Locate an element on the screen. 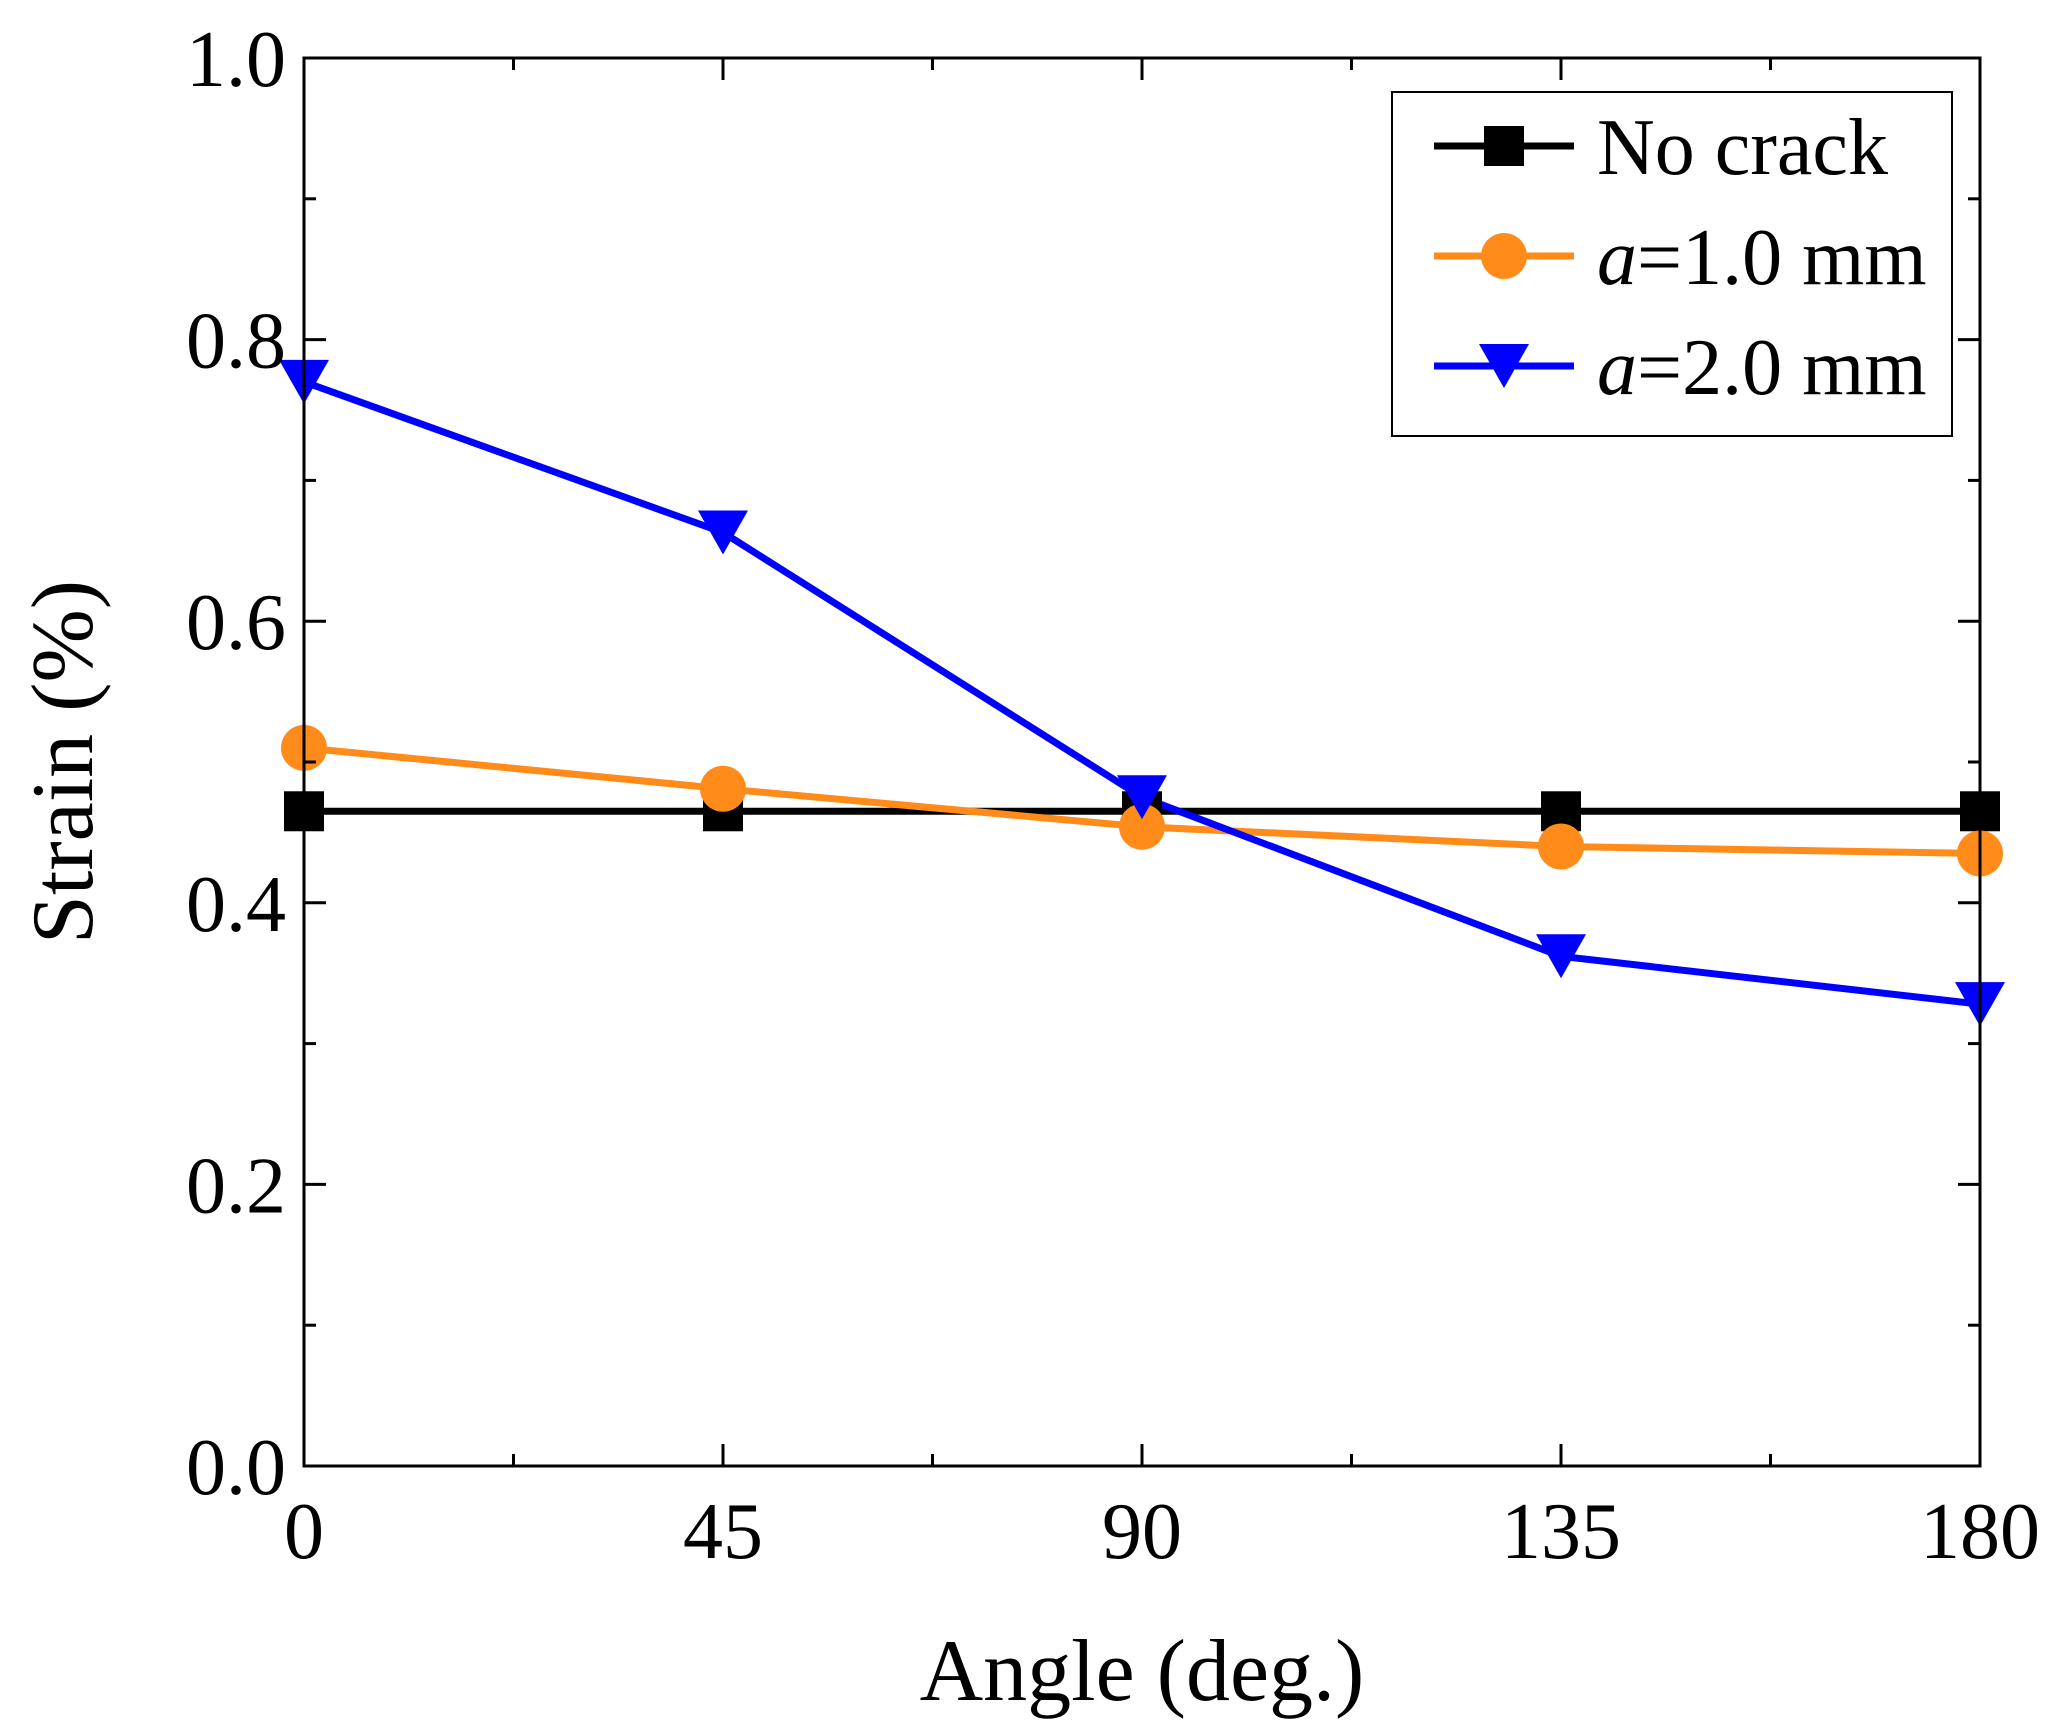 The image size is (2060, 1730). x-tick-label: 180 is located at coordinates (1980, 1532).